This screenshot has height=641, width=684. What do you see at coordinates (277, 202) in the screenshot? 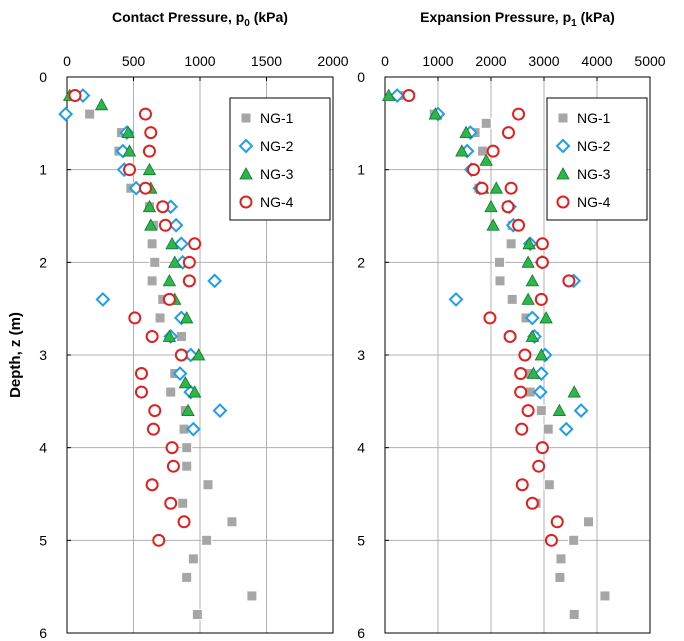
I see `legend-label: NG-4` at bounding box center [277, 202].